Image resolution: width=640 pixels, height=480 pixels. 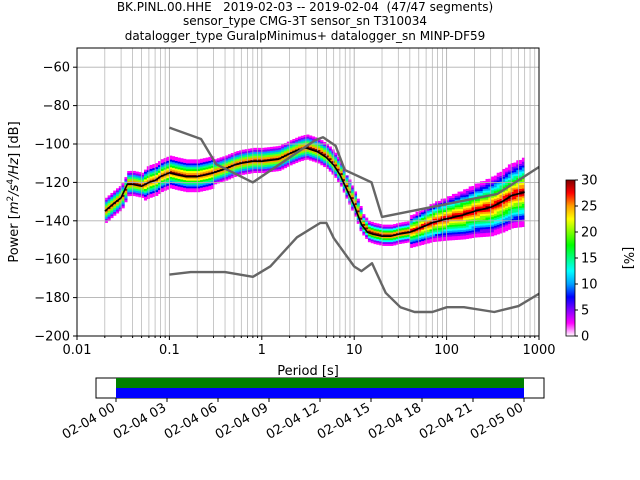 I want to click on colorbar-tick-label: 15, so click(x=589, y=259).